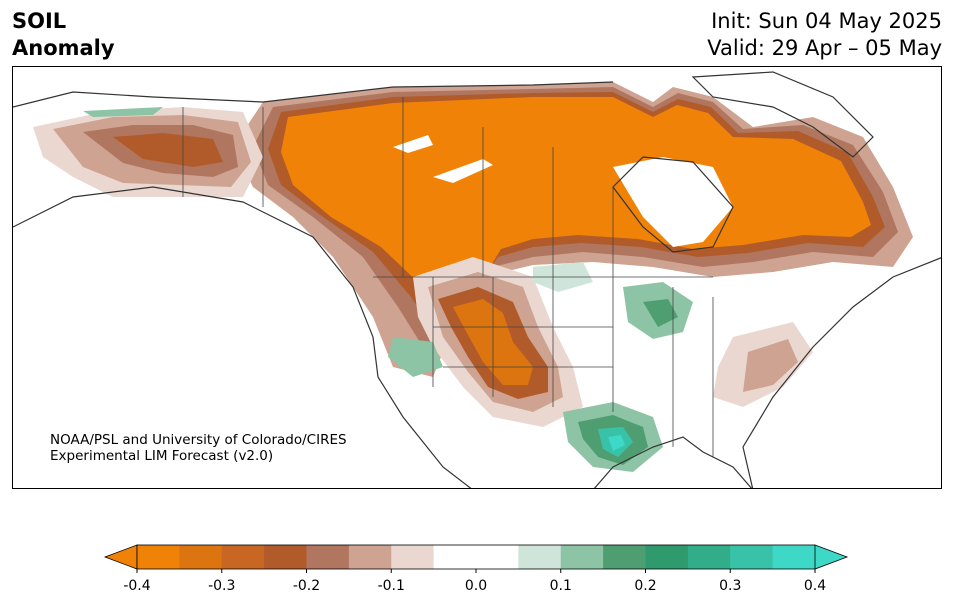 Image resolution: width=954 pixels, height=608 pixels. What do you see at coordinates (137, 586) in the screenshot?
I see `colorbar-tick-label: -0.4` at bounding box center [137, 586].